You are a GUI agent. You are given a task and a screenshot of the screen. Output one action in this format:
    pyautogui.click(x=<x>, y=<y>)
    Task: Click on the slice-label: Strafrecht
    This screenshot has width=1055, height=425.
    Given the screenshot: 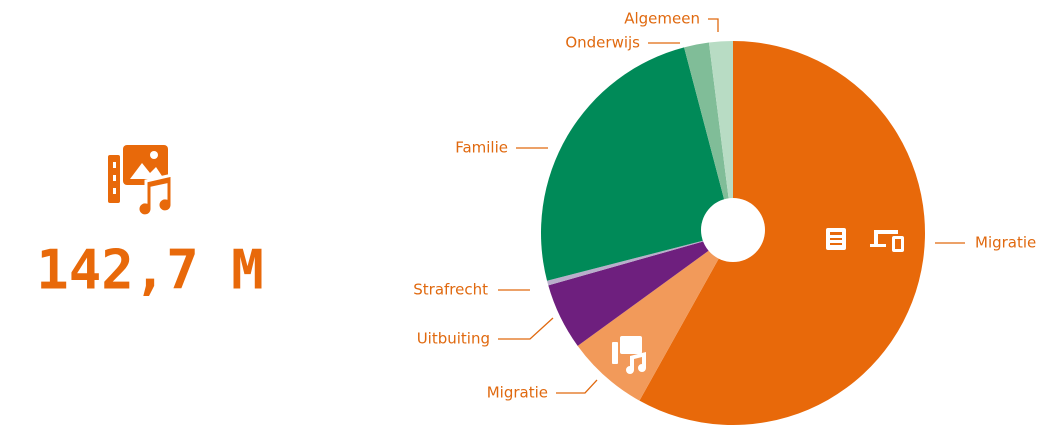 What is the action you would take?
    pyautogui.click(x=450, y=290)
    